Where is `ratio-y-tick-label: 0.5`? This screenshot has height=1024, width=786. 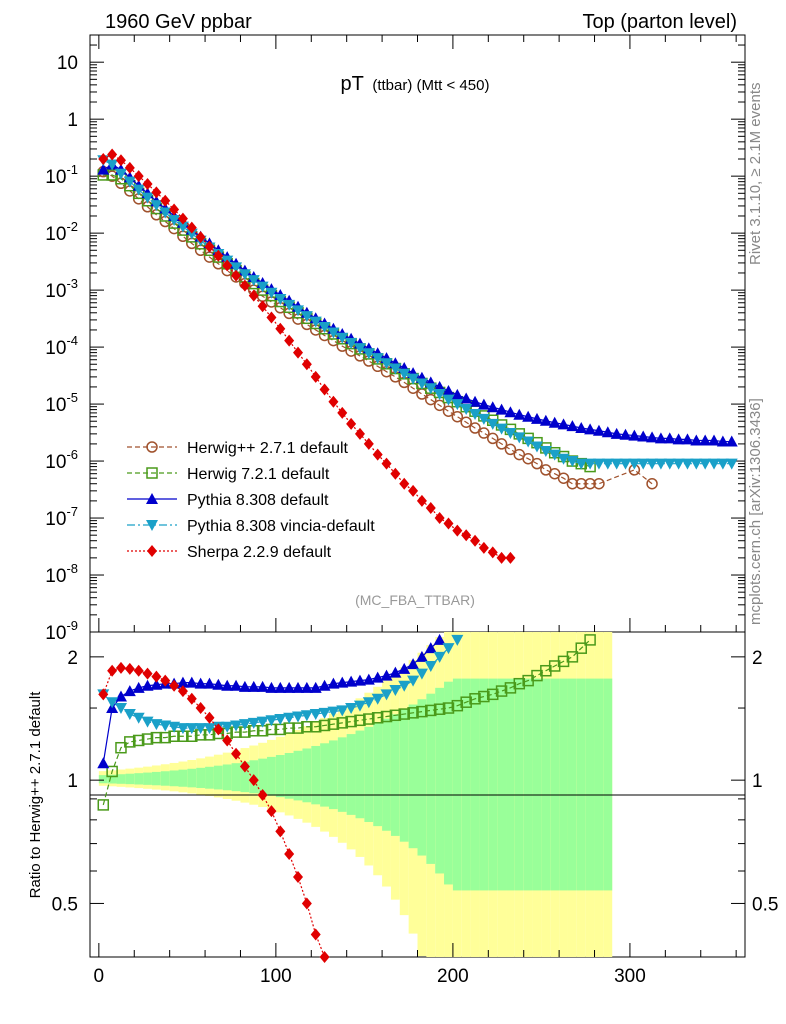
ratio-y-tick-label: 0.5 is located at coordinates (65, 904).